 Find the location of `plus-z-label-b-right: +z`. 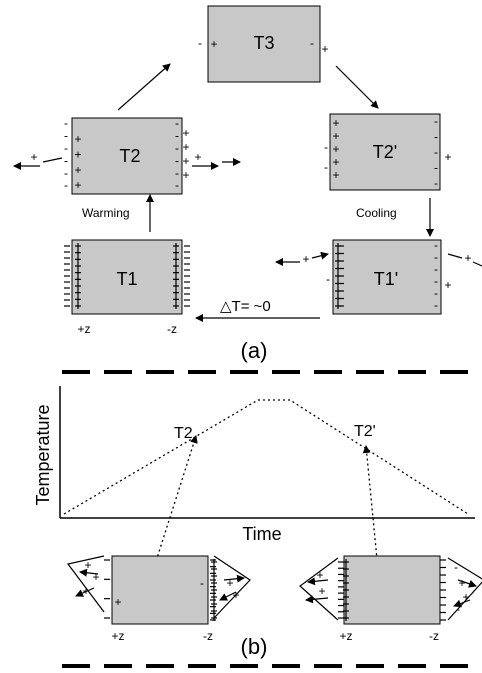

plus-z-label-b-right: +z is located at coordinates (345, 636).